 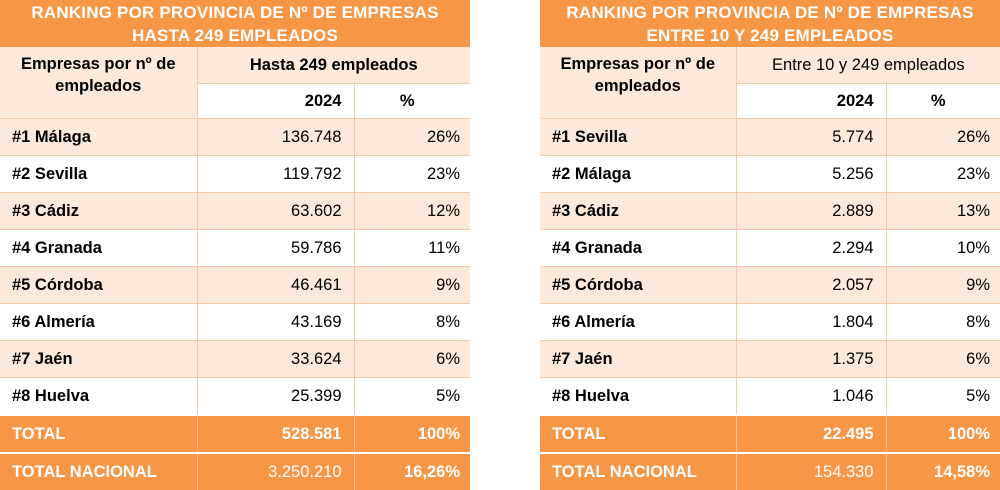 What do you see at coordinates (99, 137) in the screenshot?
I see `province-name: #1 Málaga` at bounding box center [99, 137].